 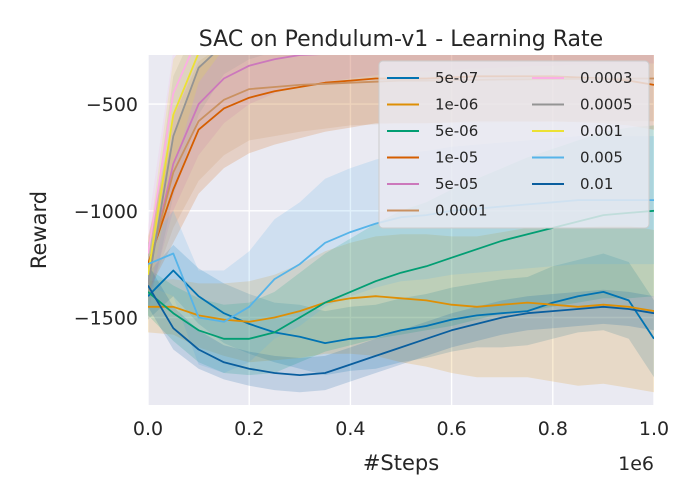 I want to click on legend-label: 1e-06, so click(x=456, y=105).